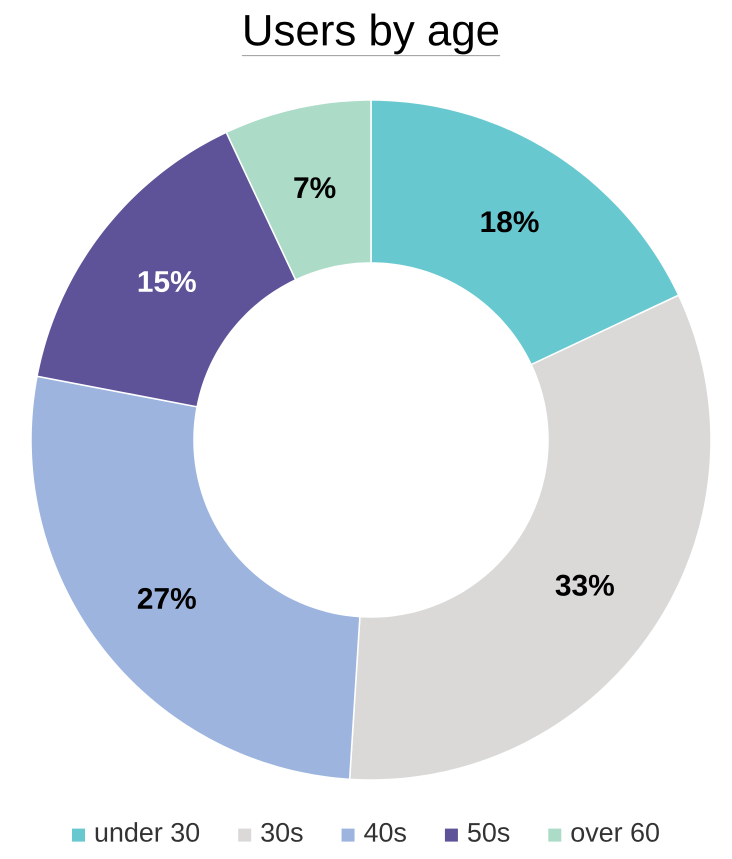 The height and width of the screenshot is (859, 732). I want to click on data-label: 15%, so click(167, 281).